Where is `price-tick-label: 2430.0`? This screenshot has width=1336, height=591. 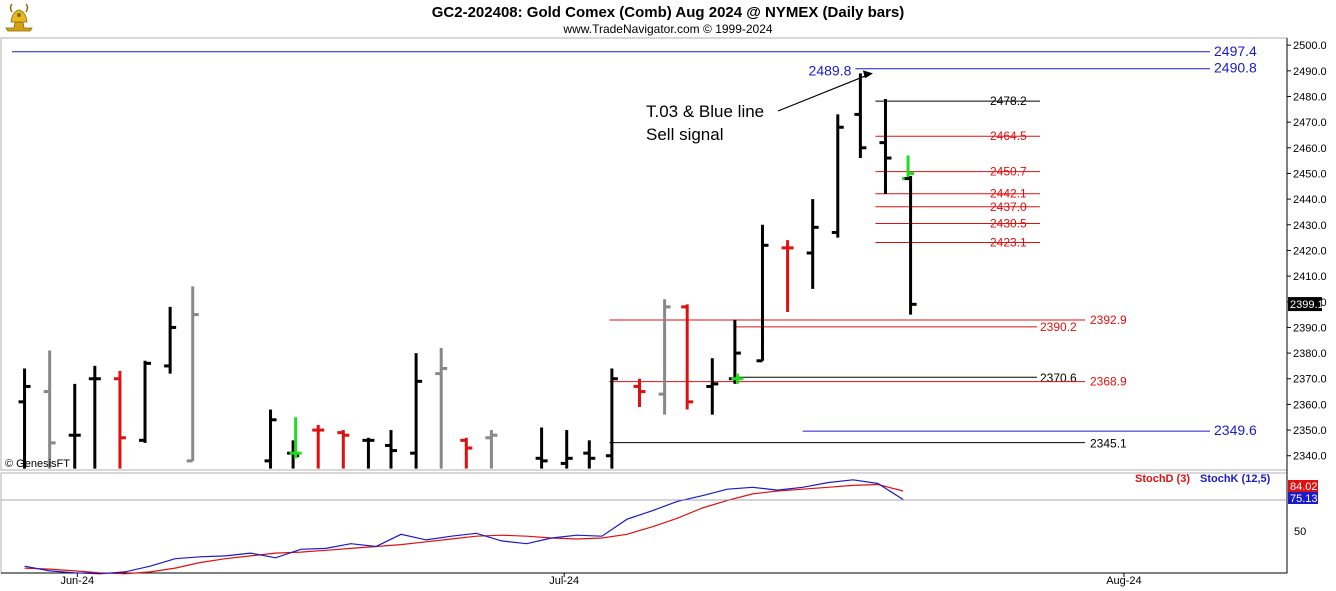 price-tick-label: 2430.0 is located at coordinates (1310, 226).